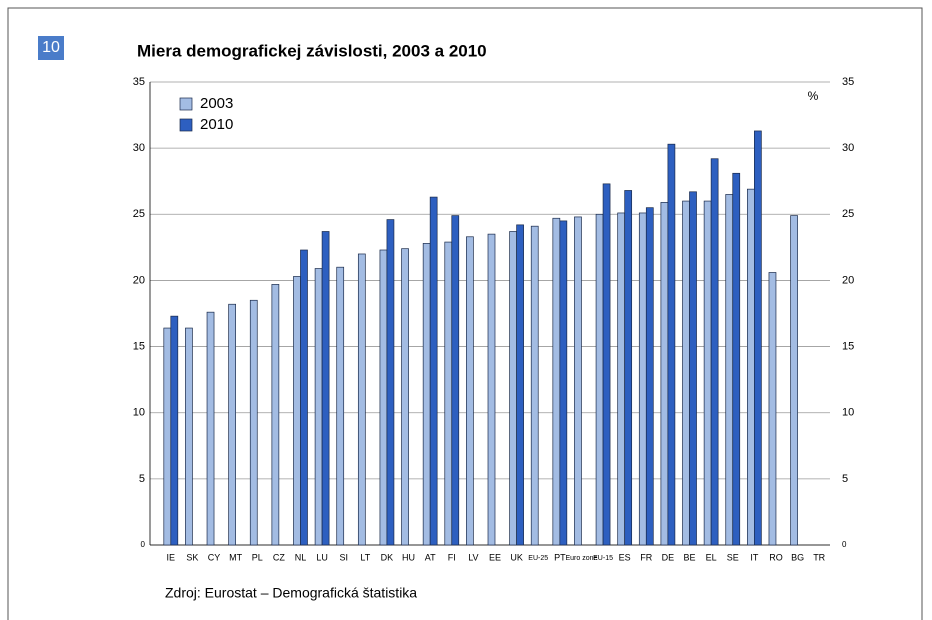 This screenshot has height=620, width=932. Describe the element at coordinates (139, 214) in the screenshot. I see `y-tick-label: 25` at that location.